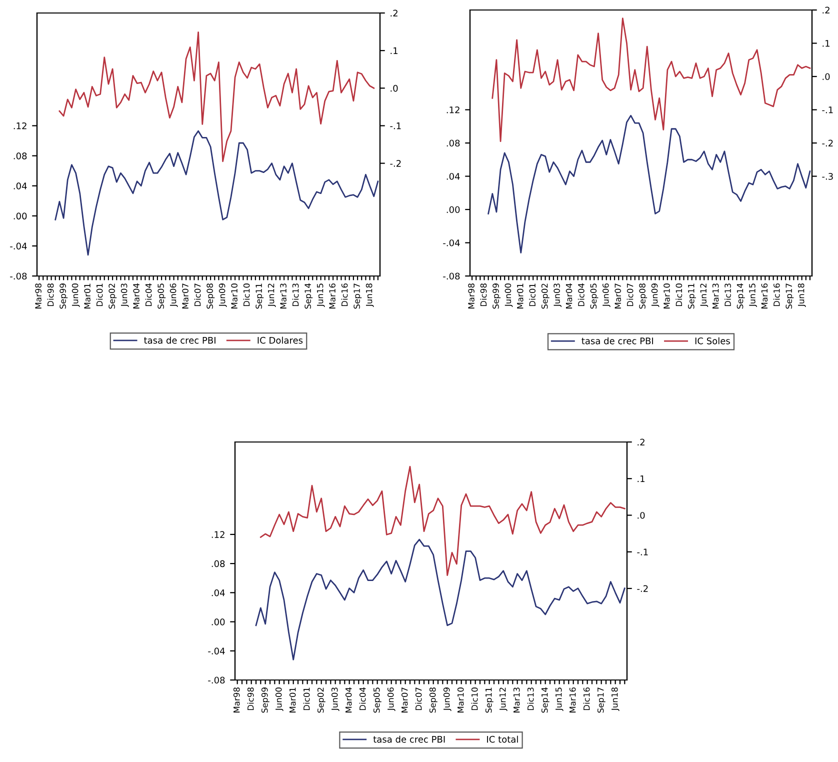  Describe the element at coordinates (618, 340) in the screenshot. I see `legend-label: tasa de crec PBI` at that location.